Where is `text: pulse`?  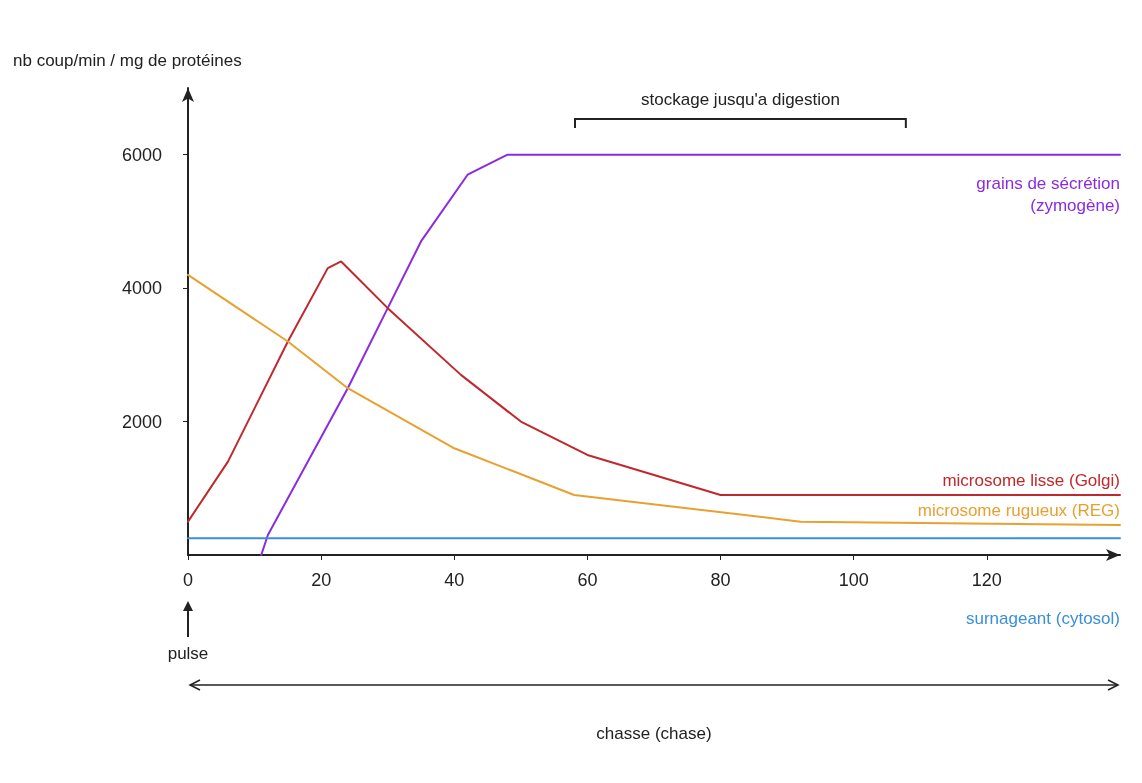
text: pulse is located at coordinates (188, 653).